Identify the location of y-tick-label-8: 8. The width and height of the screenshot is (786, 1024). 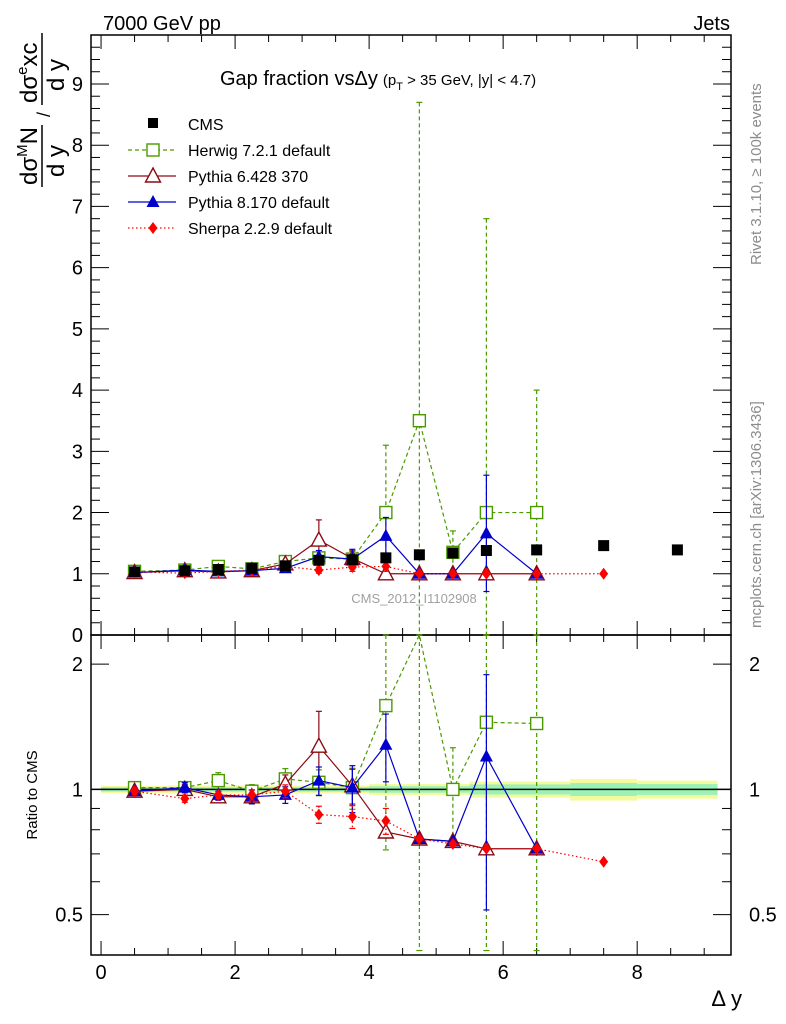
(77, 146).